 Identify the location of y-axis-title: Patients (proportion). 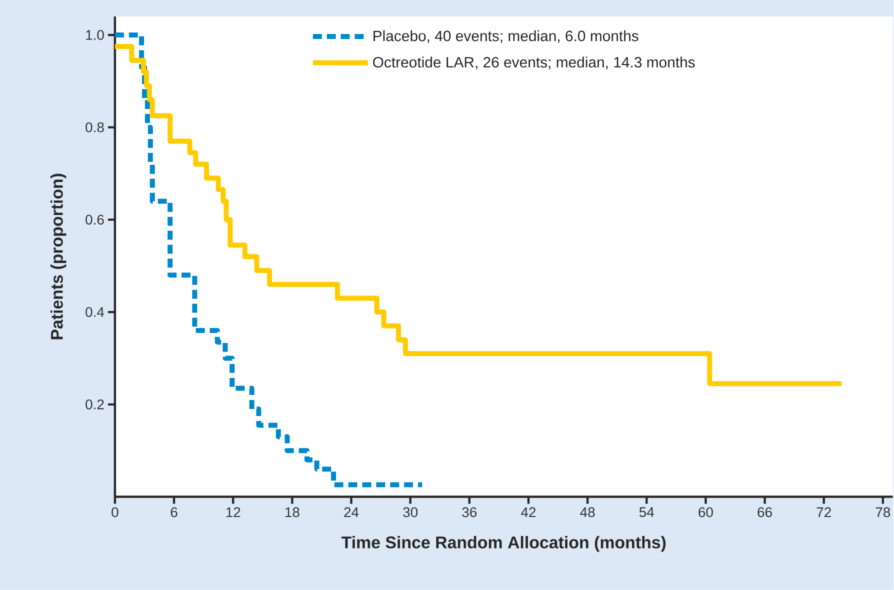
(58, 257).